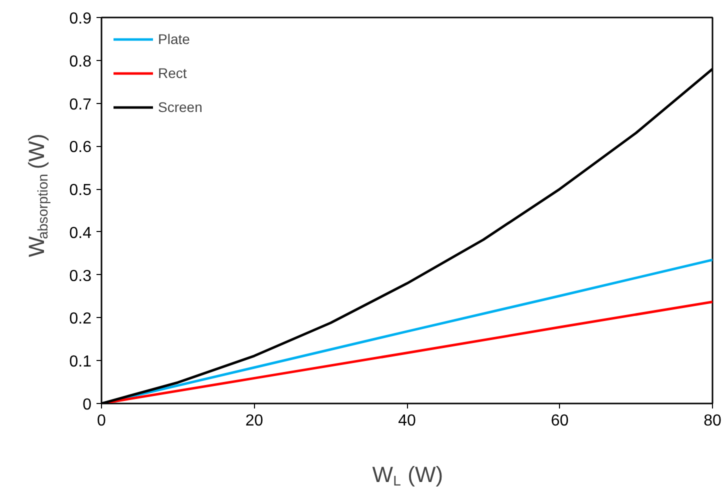 This screenshot has width=727, height=488. What do you see at coordinates (80, 105) in the screenshot?
I see `y-tick-label: 0.7` at bounding box center [80, 105].